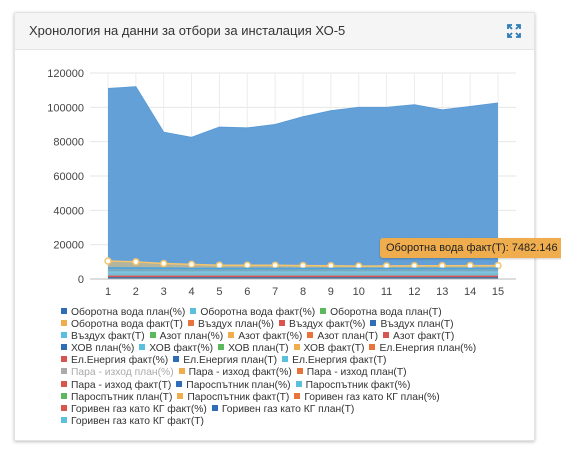 The image size is (561, 459). Describe the element at coordinates (192, 292) in the screenshot. I see `x-tick-label: 4` at that location.